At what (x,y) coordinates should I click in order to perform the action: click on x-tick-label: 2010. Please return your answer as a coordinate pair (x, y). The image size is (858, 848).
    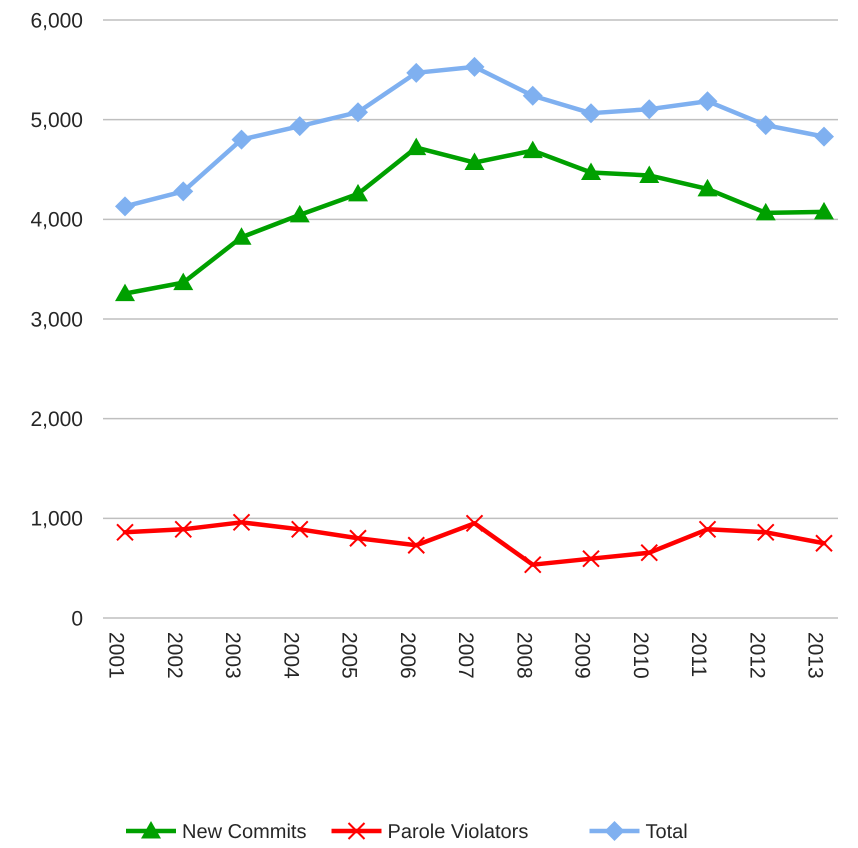
    Looking at the image, I should click on (640, 655).